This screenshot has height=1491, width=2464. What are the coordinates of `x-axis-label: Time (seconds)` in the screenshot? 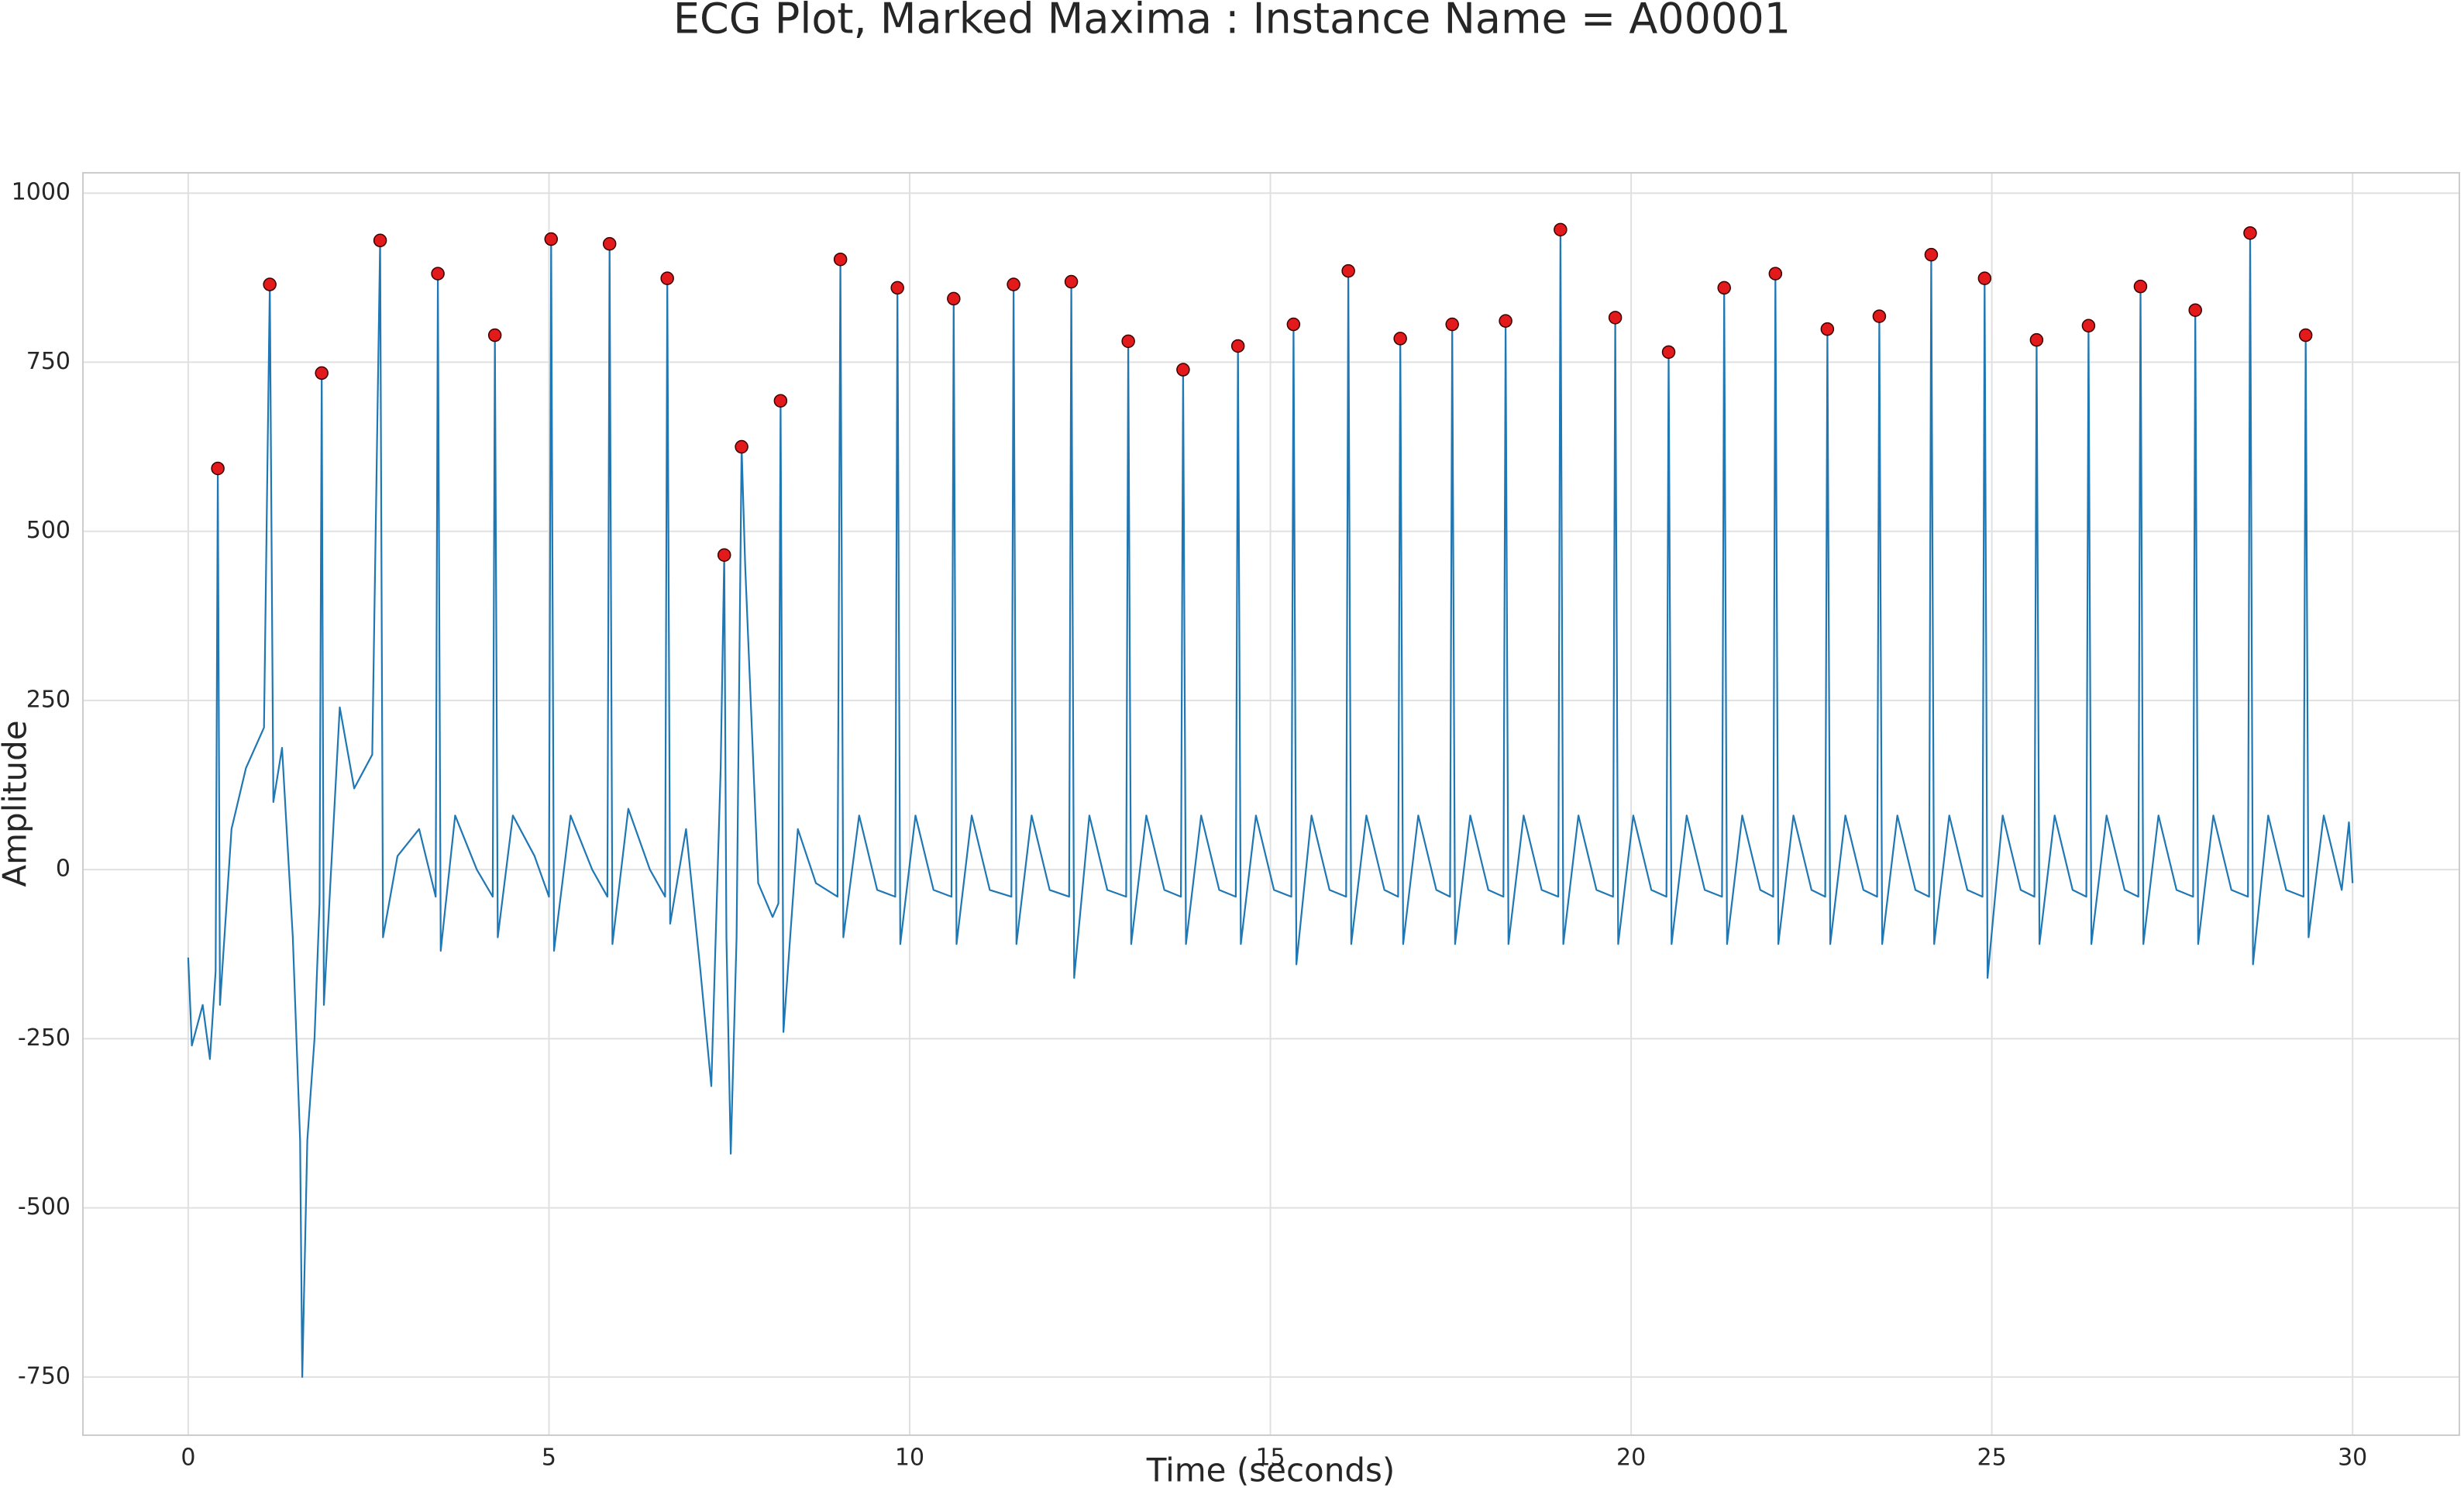 It's located at (1270, 1470).